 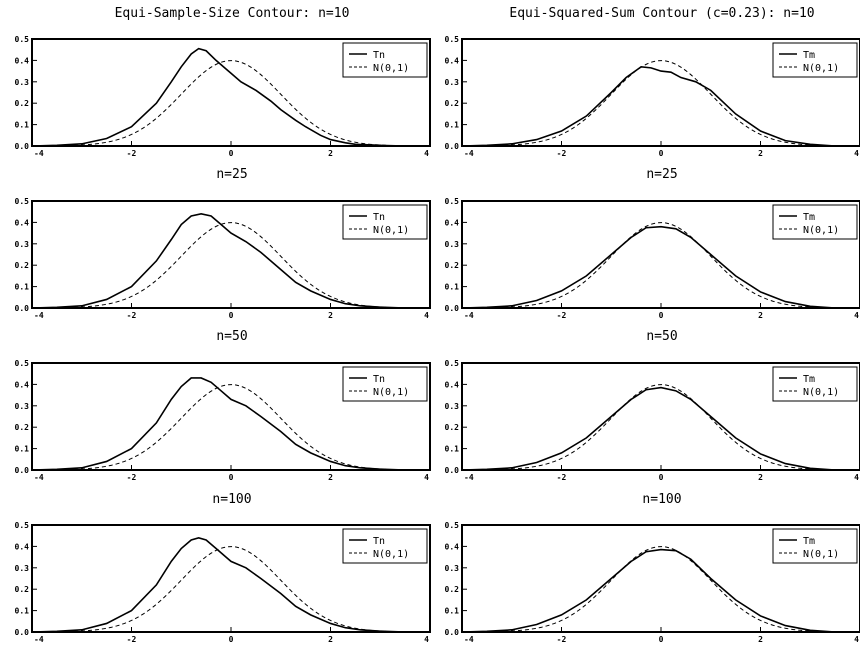 I want to click on chart-panel-3: n=25 0.0 0.1 0.2 0.3 0.4 0.5 -4 -2 0 2 4 Tn N(0,1), so click(x=223, y=243).